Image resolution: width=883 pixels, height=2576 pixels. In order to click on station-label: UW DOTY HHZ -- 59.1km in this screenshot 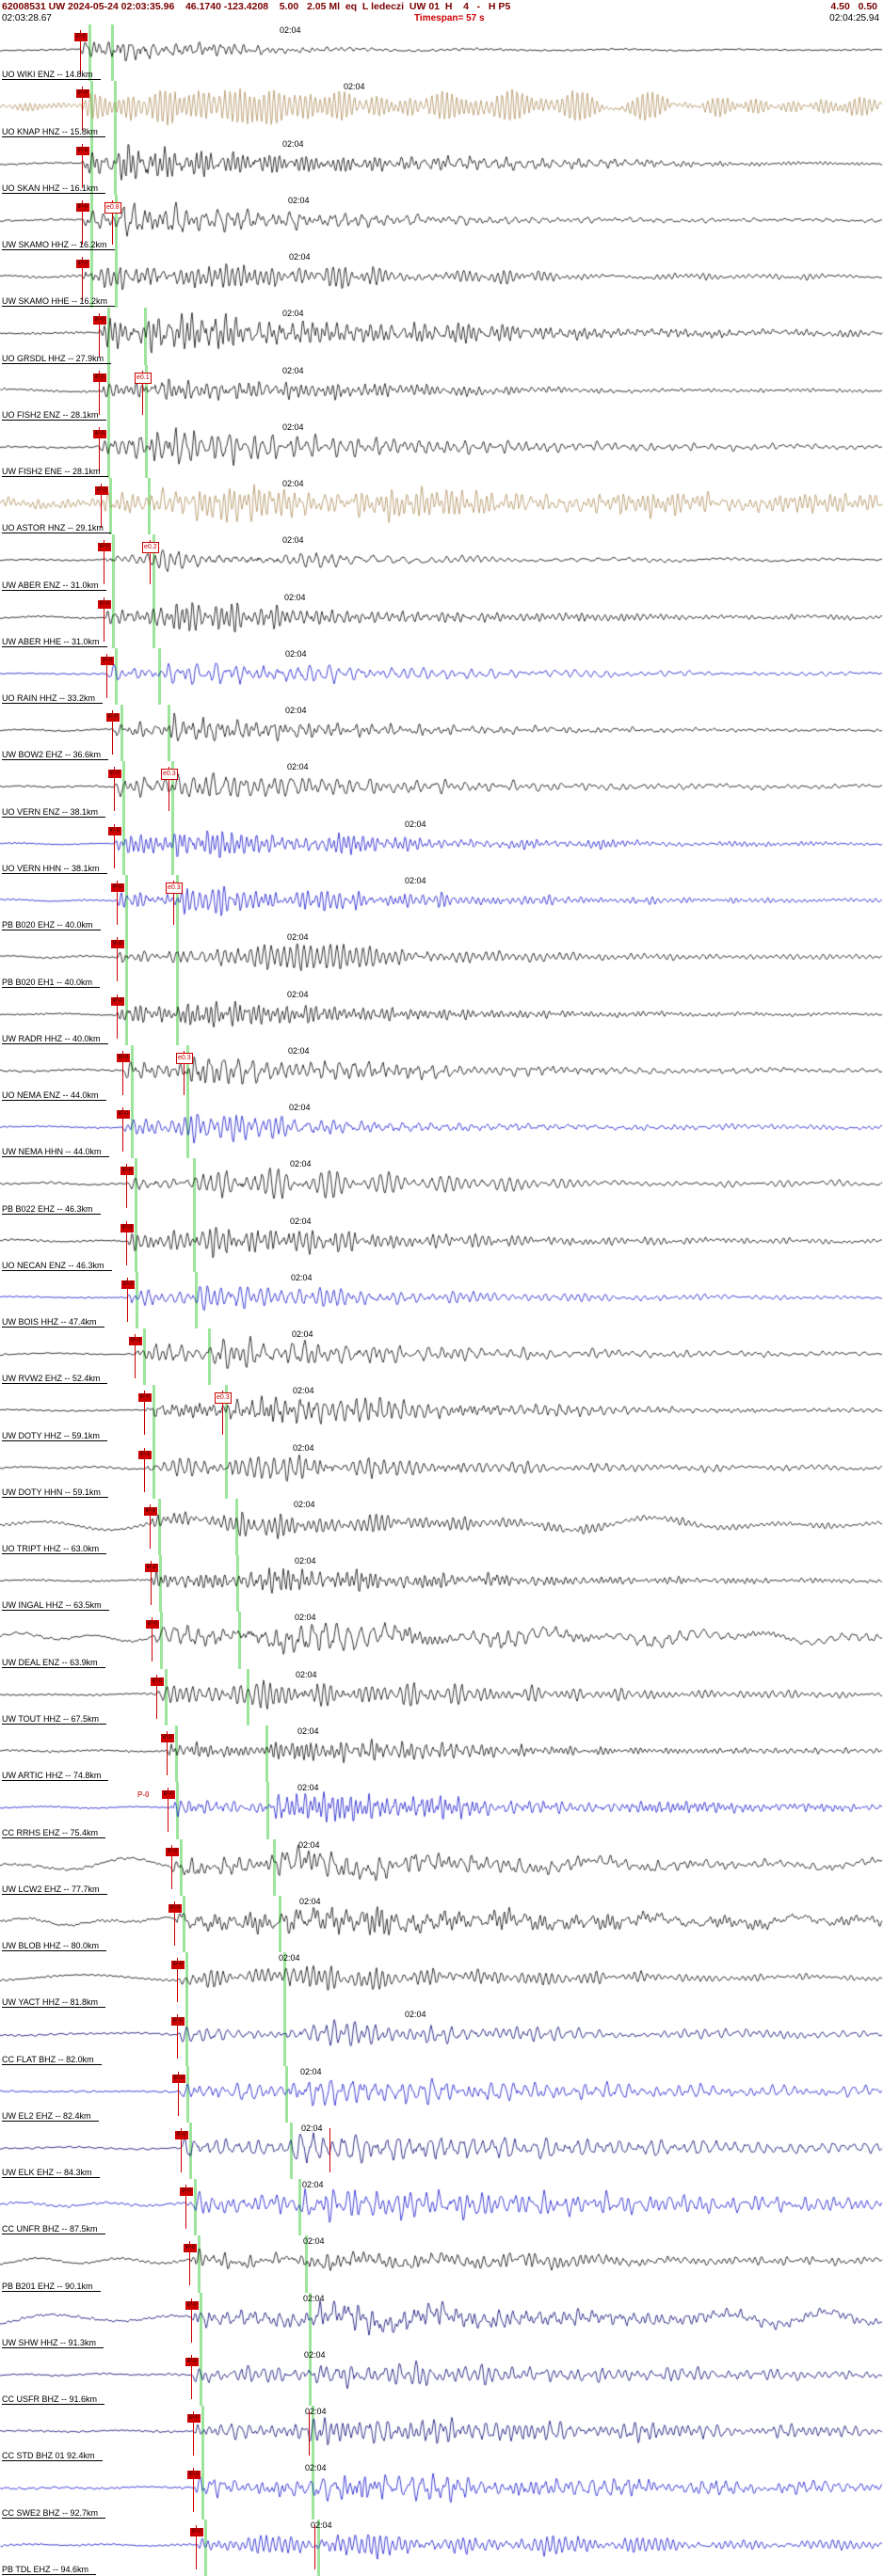, I will do `click(54, 1436)`.